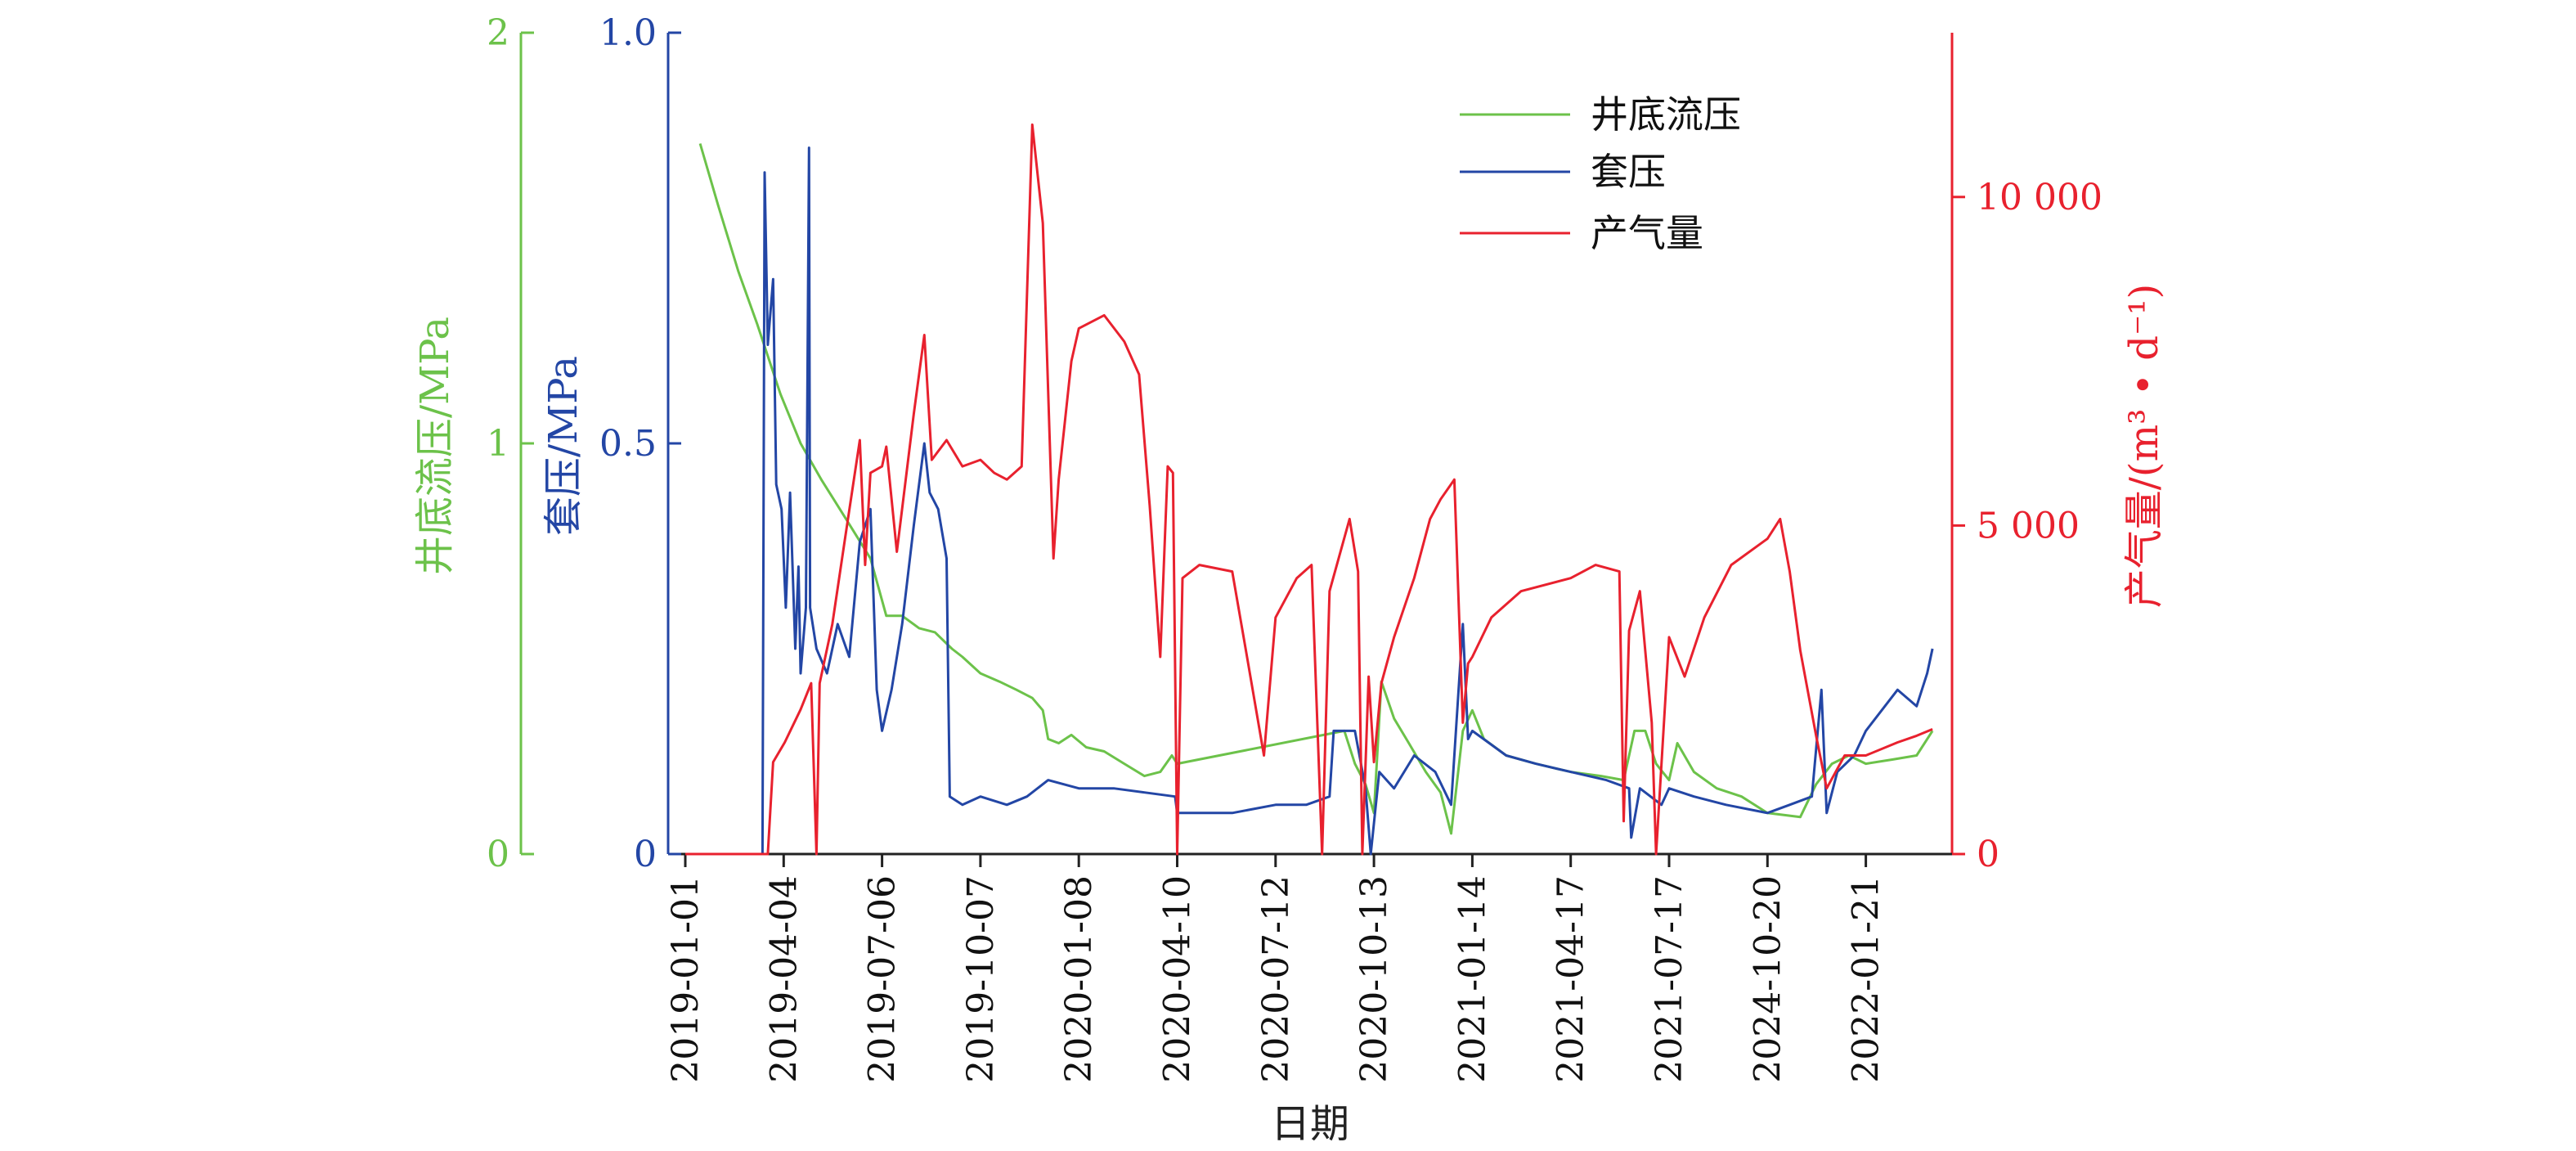 The width and height of the screenshot is (2576, 1151). I want to click on x-tick-label: 2019-01-01, so click(686, 979).